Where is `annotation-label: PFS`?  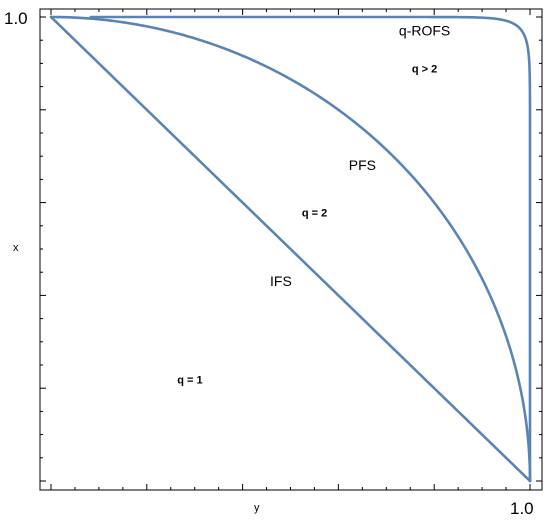 annotation-label: PFS is located at coordinates (362, 165).